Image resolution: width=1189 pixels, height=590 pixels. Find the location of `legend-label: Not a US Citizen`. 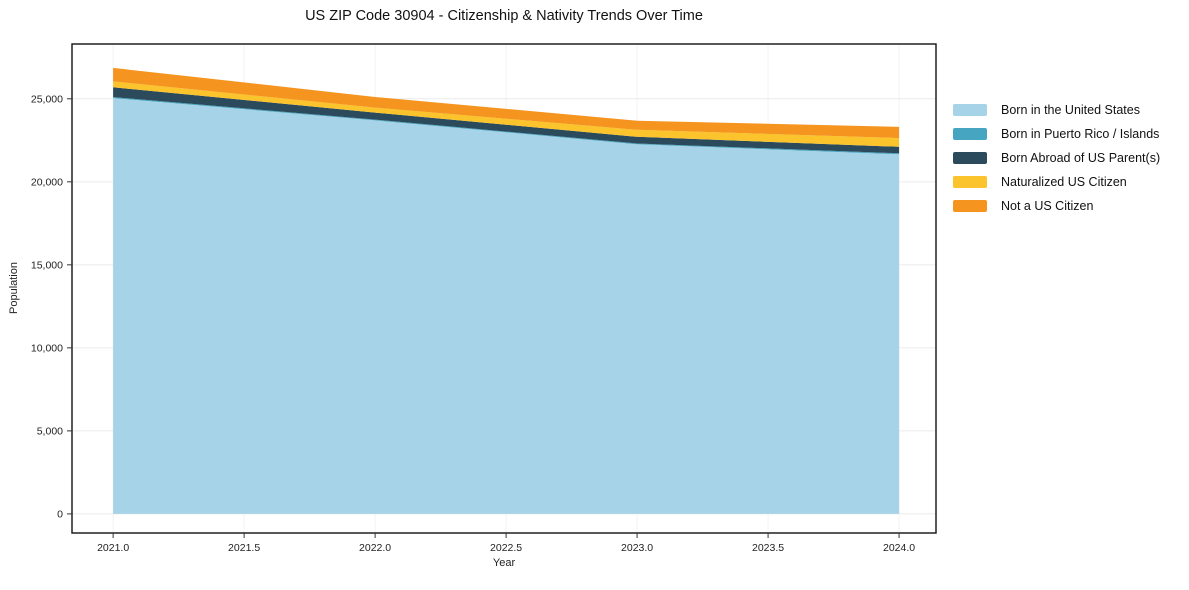

legend-label: Not a US Citizen is located at coordinates (1047, 206).